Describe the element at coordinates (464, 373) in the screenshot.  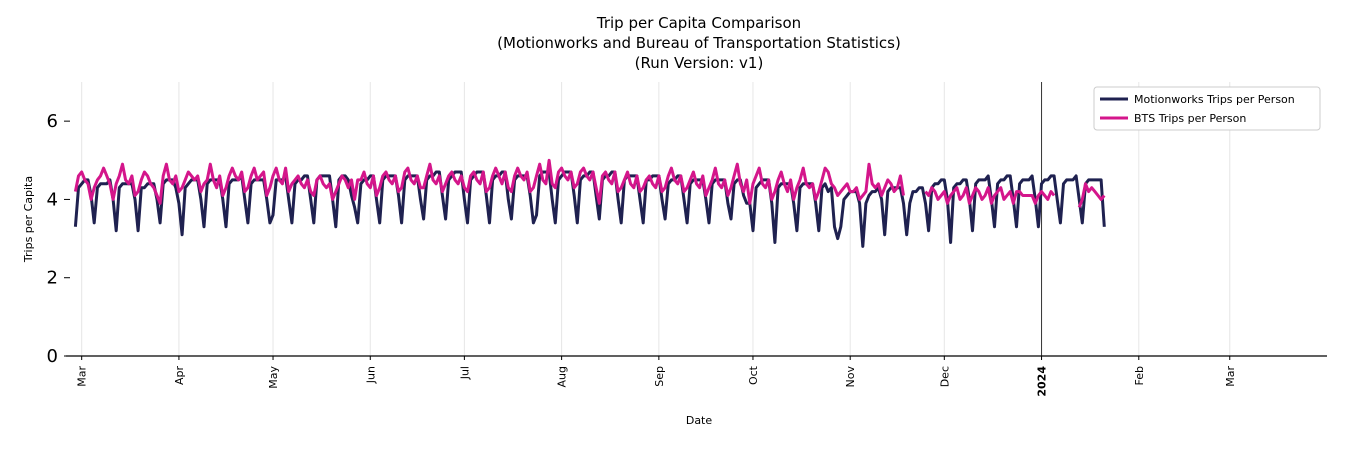
I see `x-tick-label: Jul` at that location.